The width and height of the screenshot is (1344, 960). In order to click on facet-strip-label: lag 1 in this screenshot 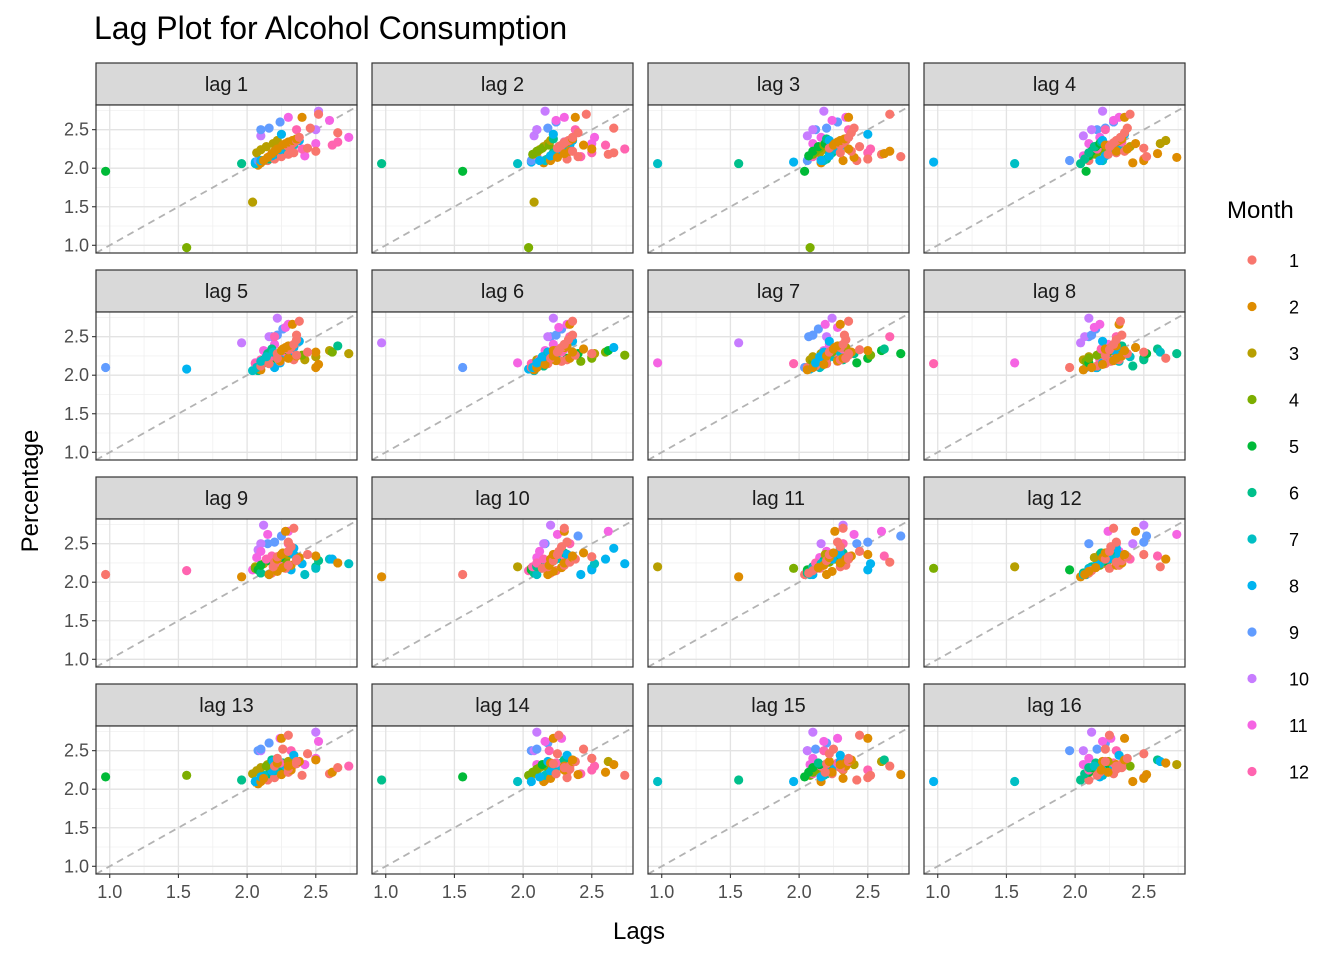, I will do `click(226, 85)`.